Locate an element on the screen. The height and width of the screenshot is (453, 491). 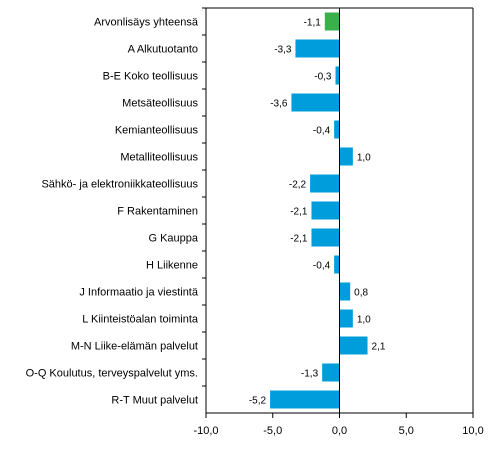
x-tick-label: 5,0 is located at coordinates (406, 431).